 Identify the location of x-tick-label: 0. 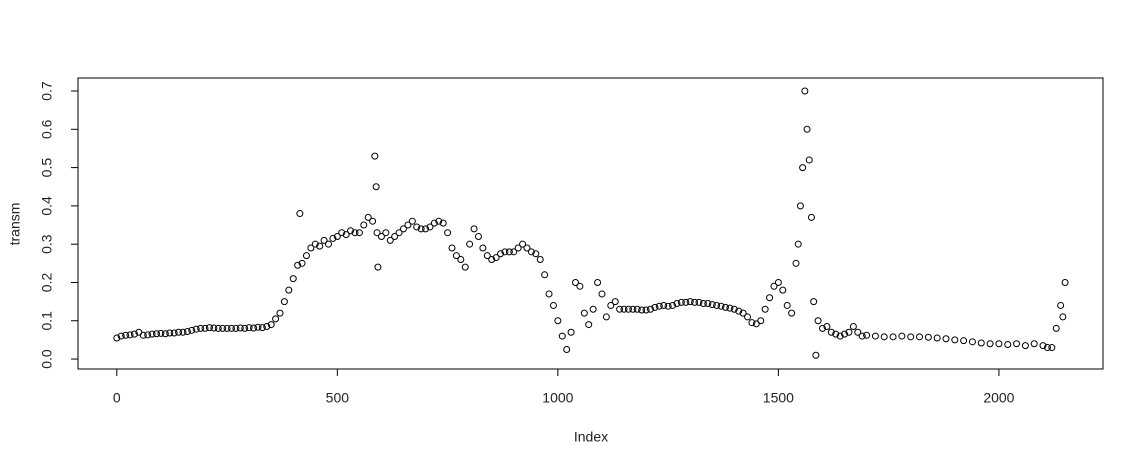
(117, 398).